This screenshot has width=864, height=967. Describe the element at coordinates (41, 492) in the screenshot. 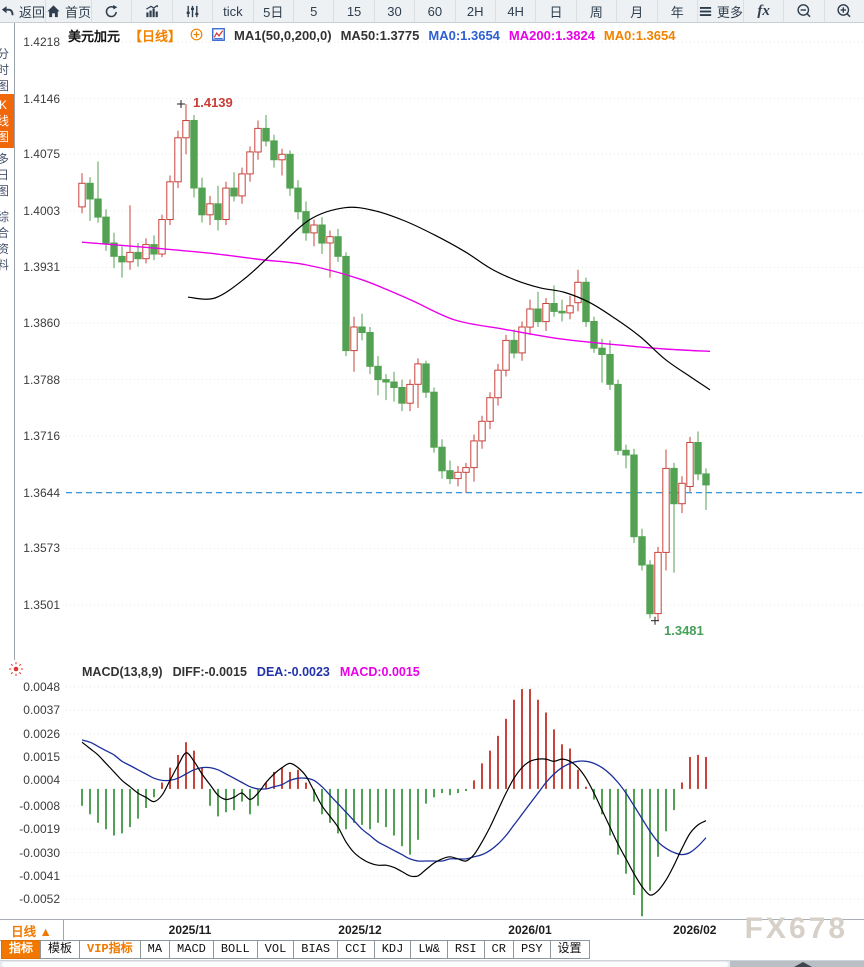

I see `price-axis-label: 1.3644` at that location.